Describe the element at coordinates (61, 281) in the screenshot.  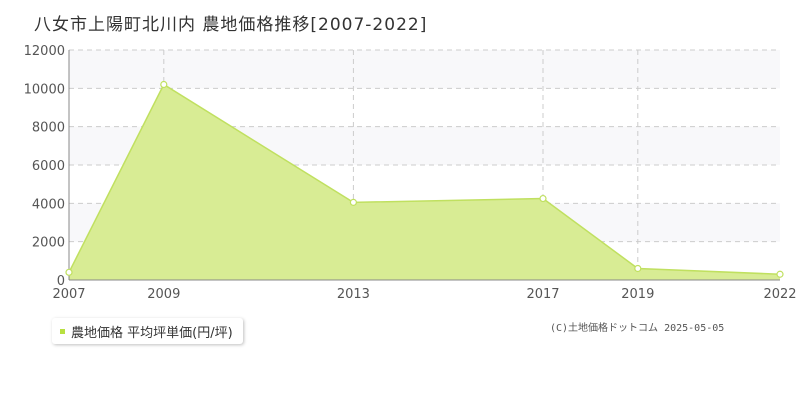
I see `y-tick-label: 0` at that location.